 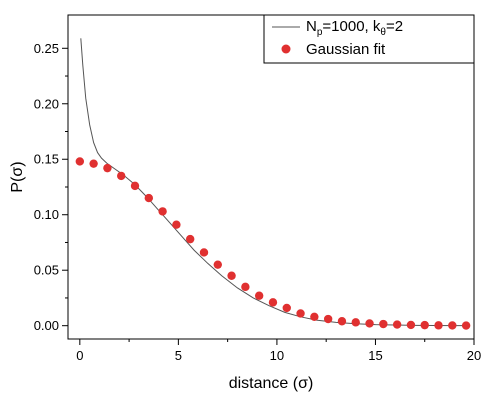 What do you see at coordinates (271, 383) in the screenshot?
I see `x-axis-title: distance (σ)` at bounding box center [271, 383].